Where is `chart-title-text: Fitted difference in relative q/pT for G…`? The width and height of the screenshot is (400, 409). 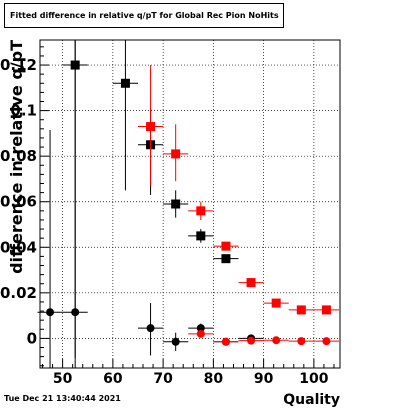
chart-title-text: Fitted difference in relative q/pT for G… is located at coordinates (144, 15).